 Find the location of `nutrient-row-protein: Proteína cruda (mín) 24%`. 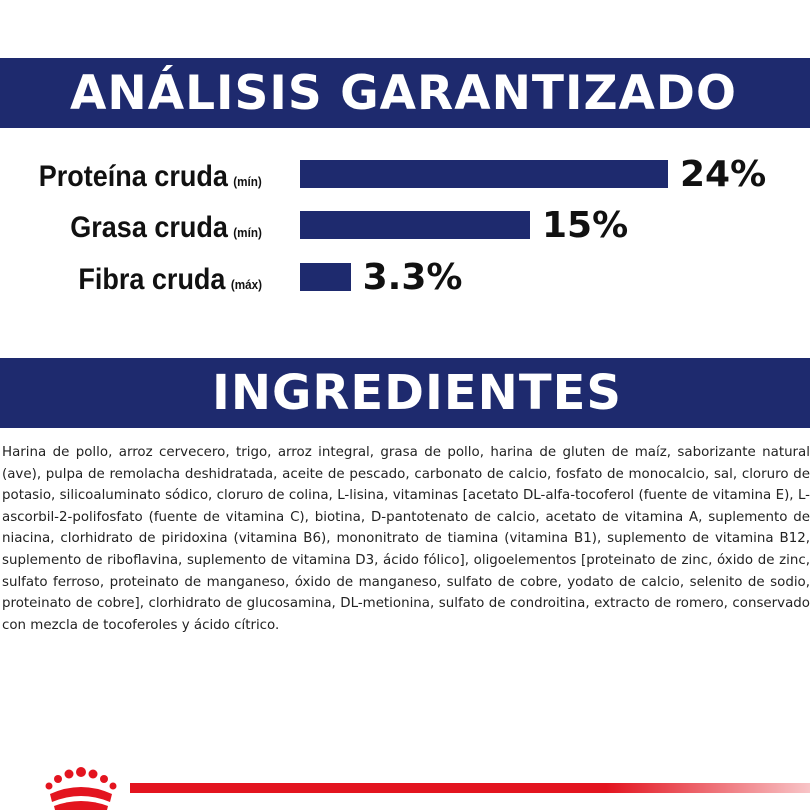

nutrient-row-protein: Proteína cruda (mín) 24% is located at coordinates (405, 175).